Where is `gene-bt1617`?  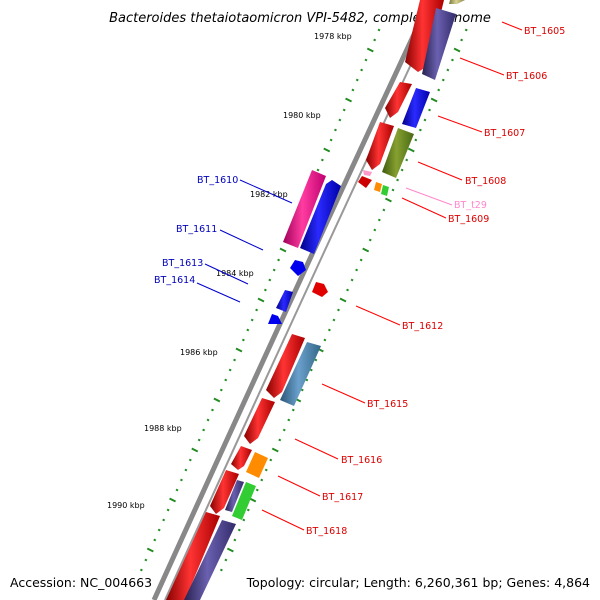
gene-bt1617 is located at coordinates (257, 465).